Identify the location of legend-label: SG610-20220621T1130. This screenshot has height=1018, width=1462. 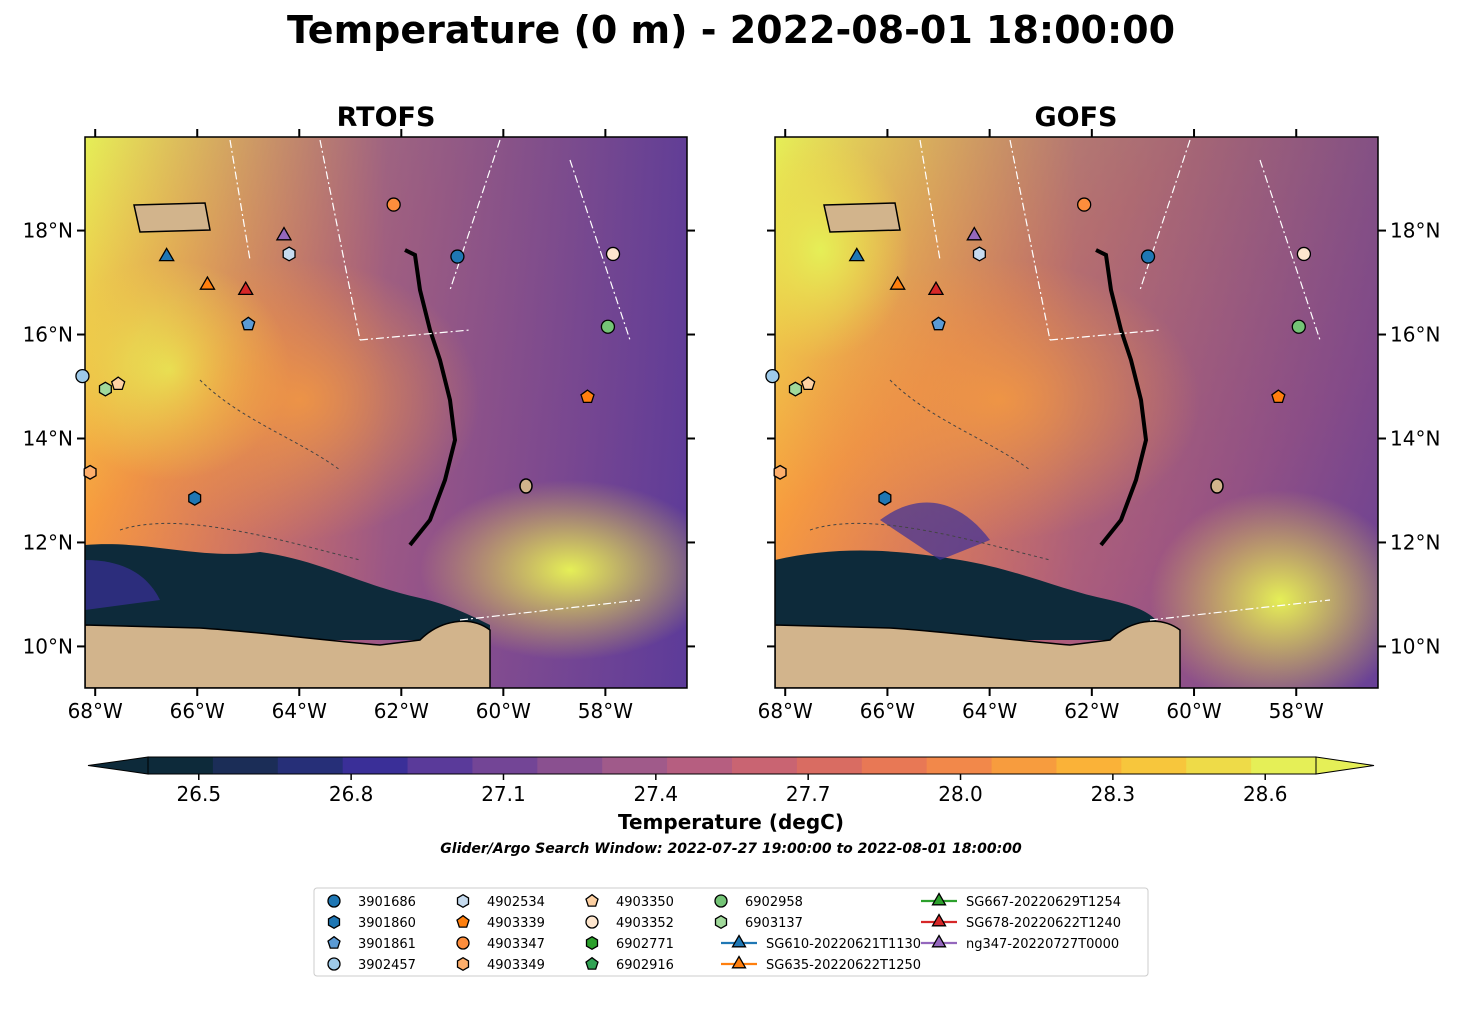
(843, 944).